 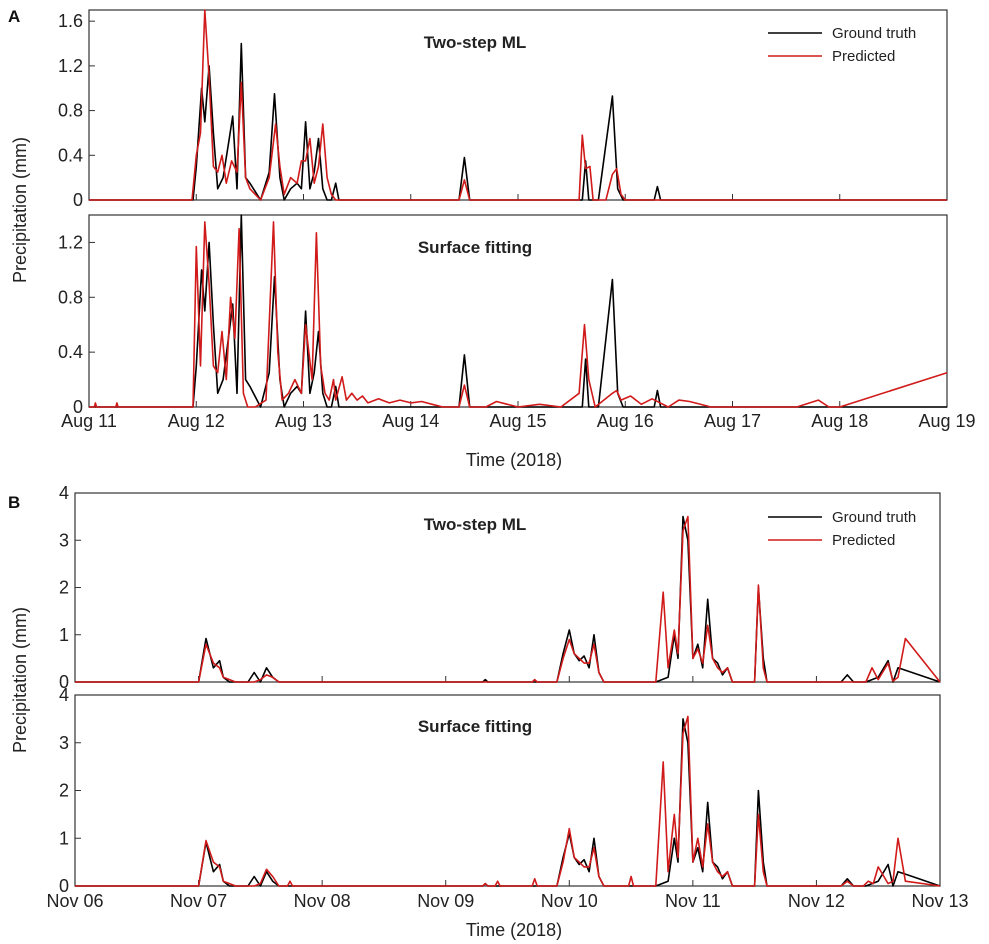 I want to click on series-ground-truth, so click(x=518, y=121).